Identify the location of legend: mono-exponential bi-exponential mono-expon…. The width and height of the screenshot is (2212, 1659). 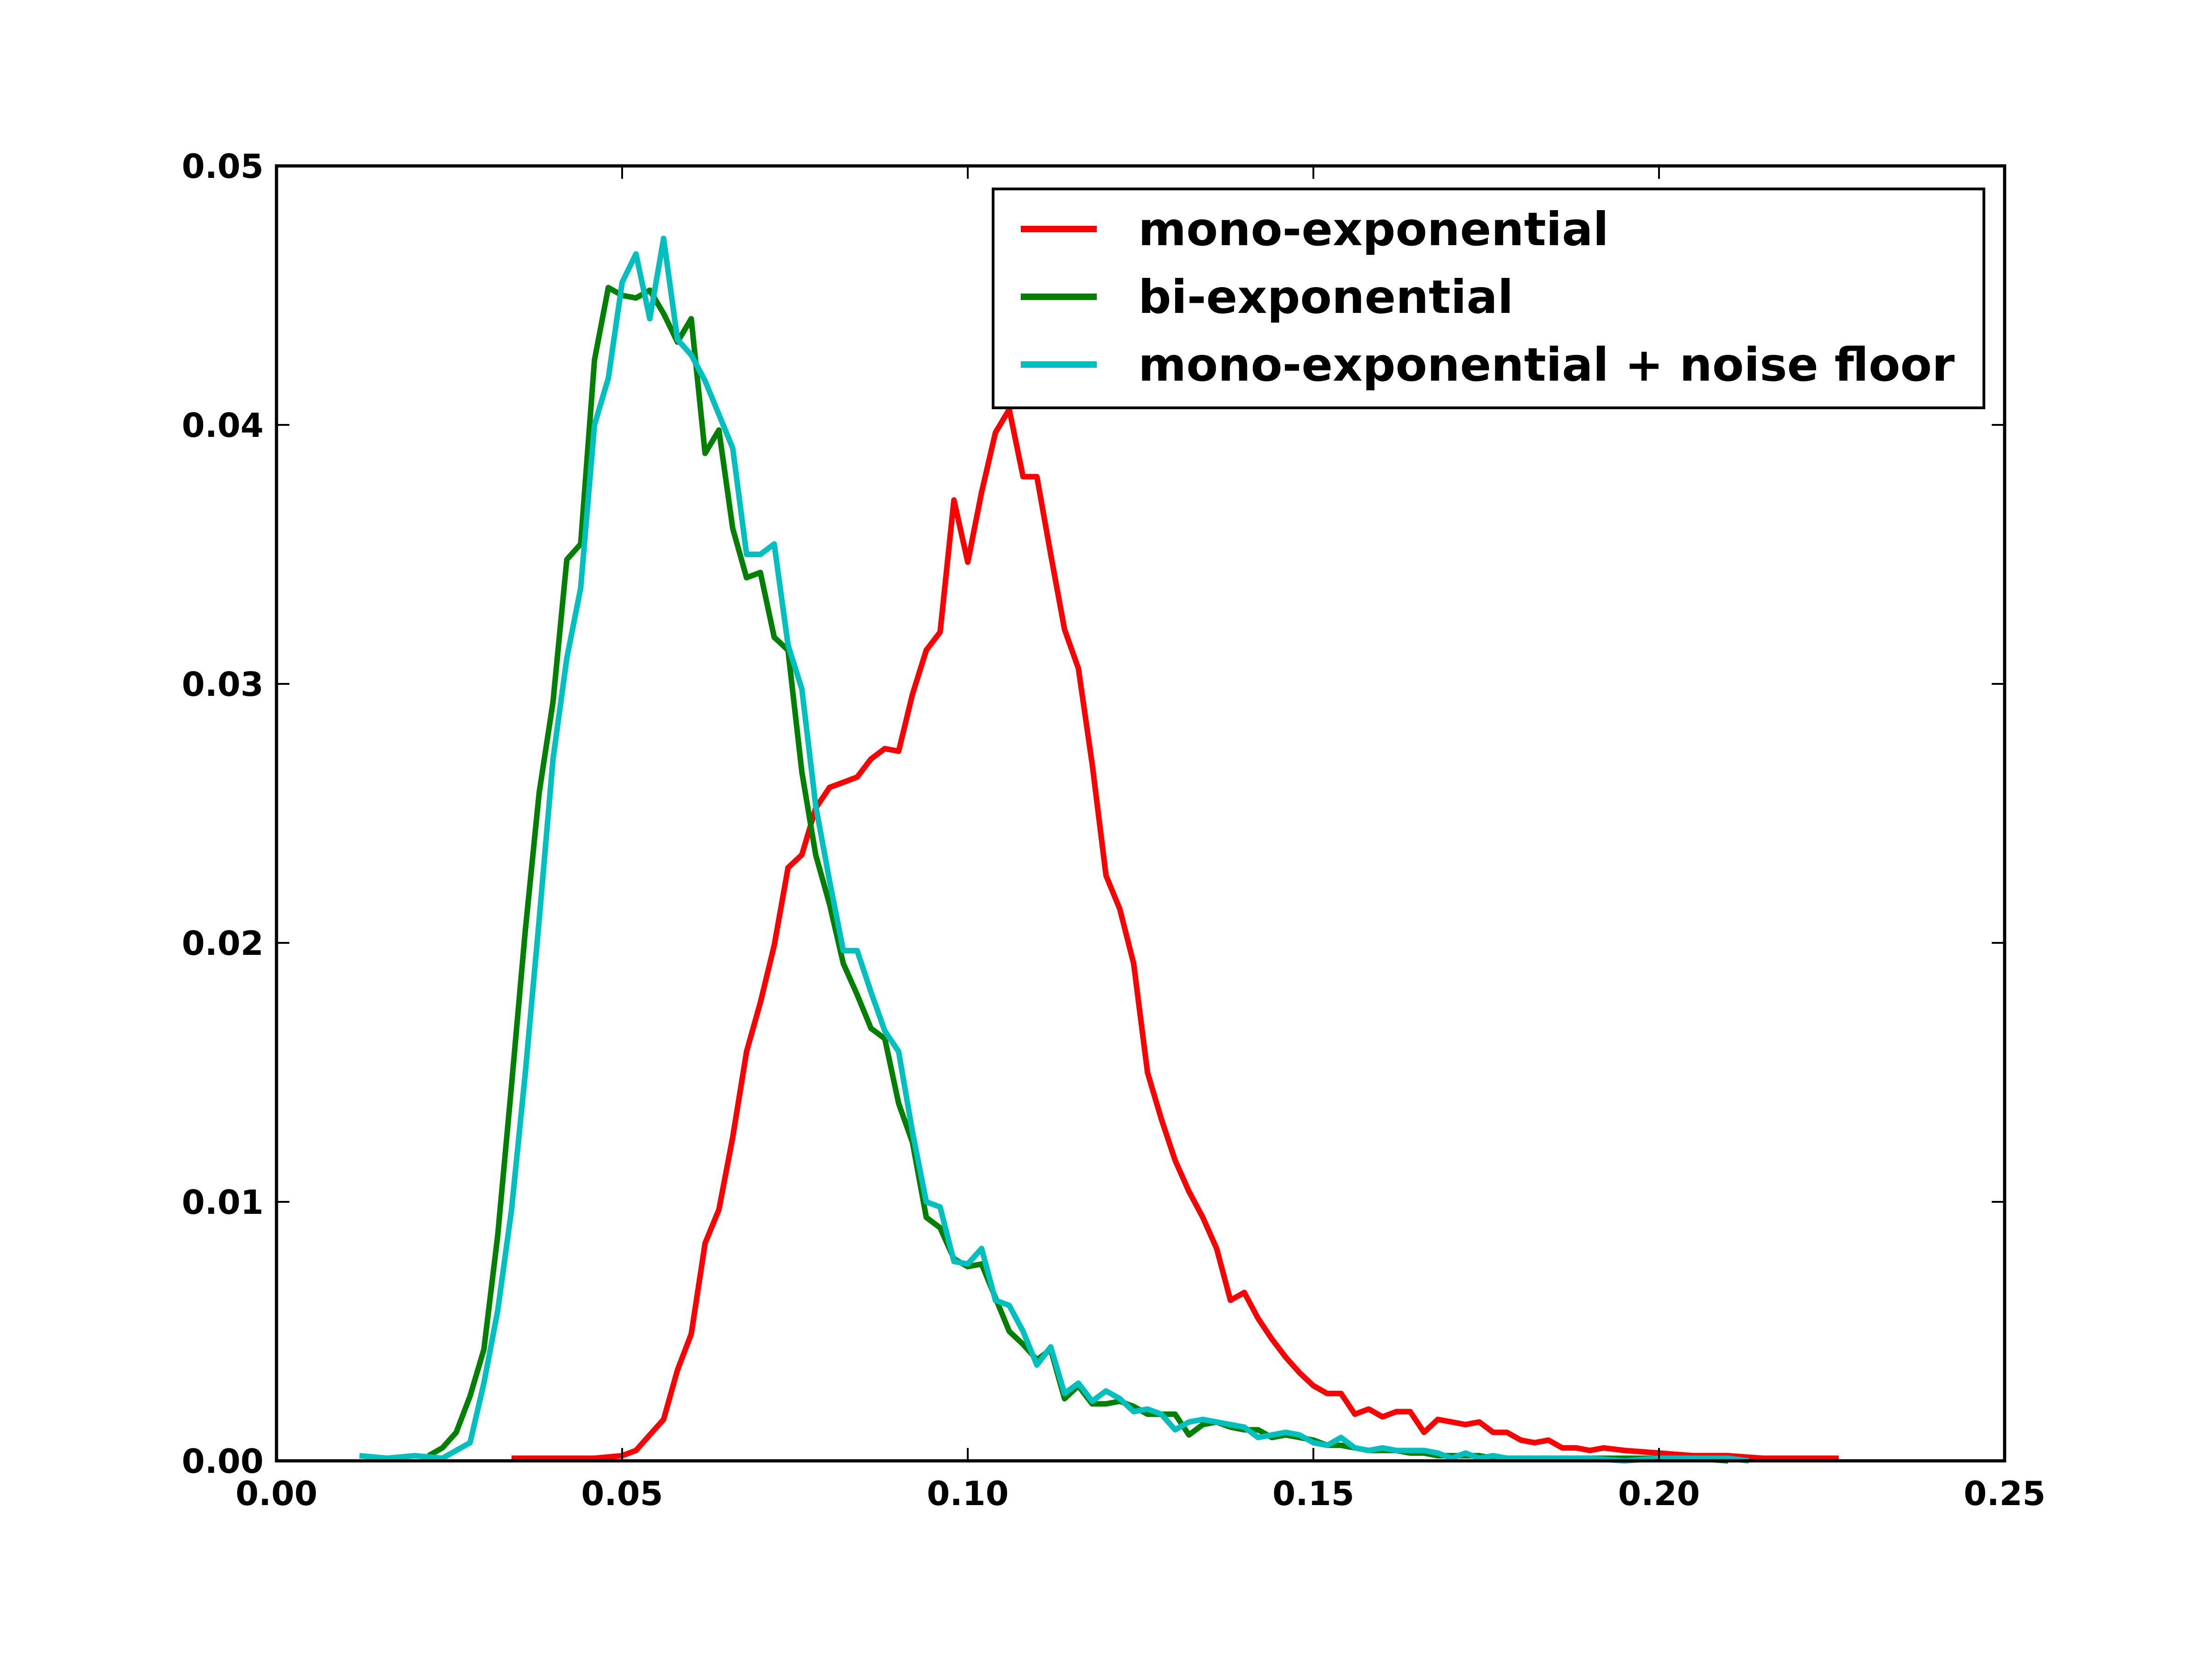
(1488, 298).